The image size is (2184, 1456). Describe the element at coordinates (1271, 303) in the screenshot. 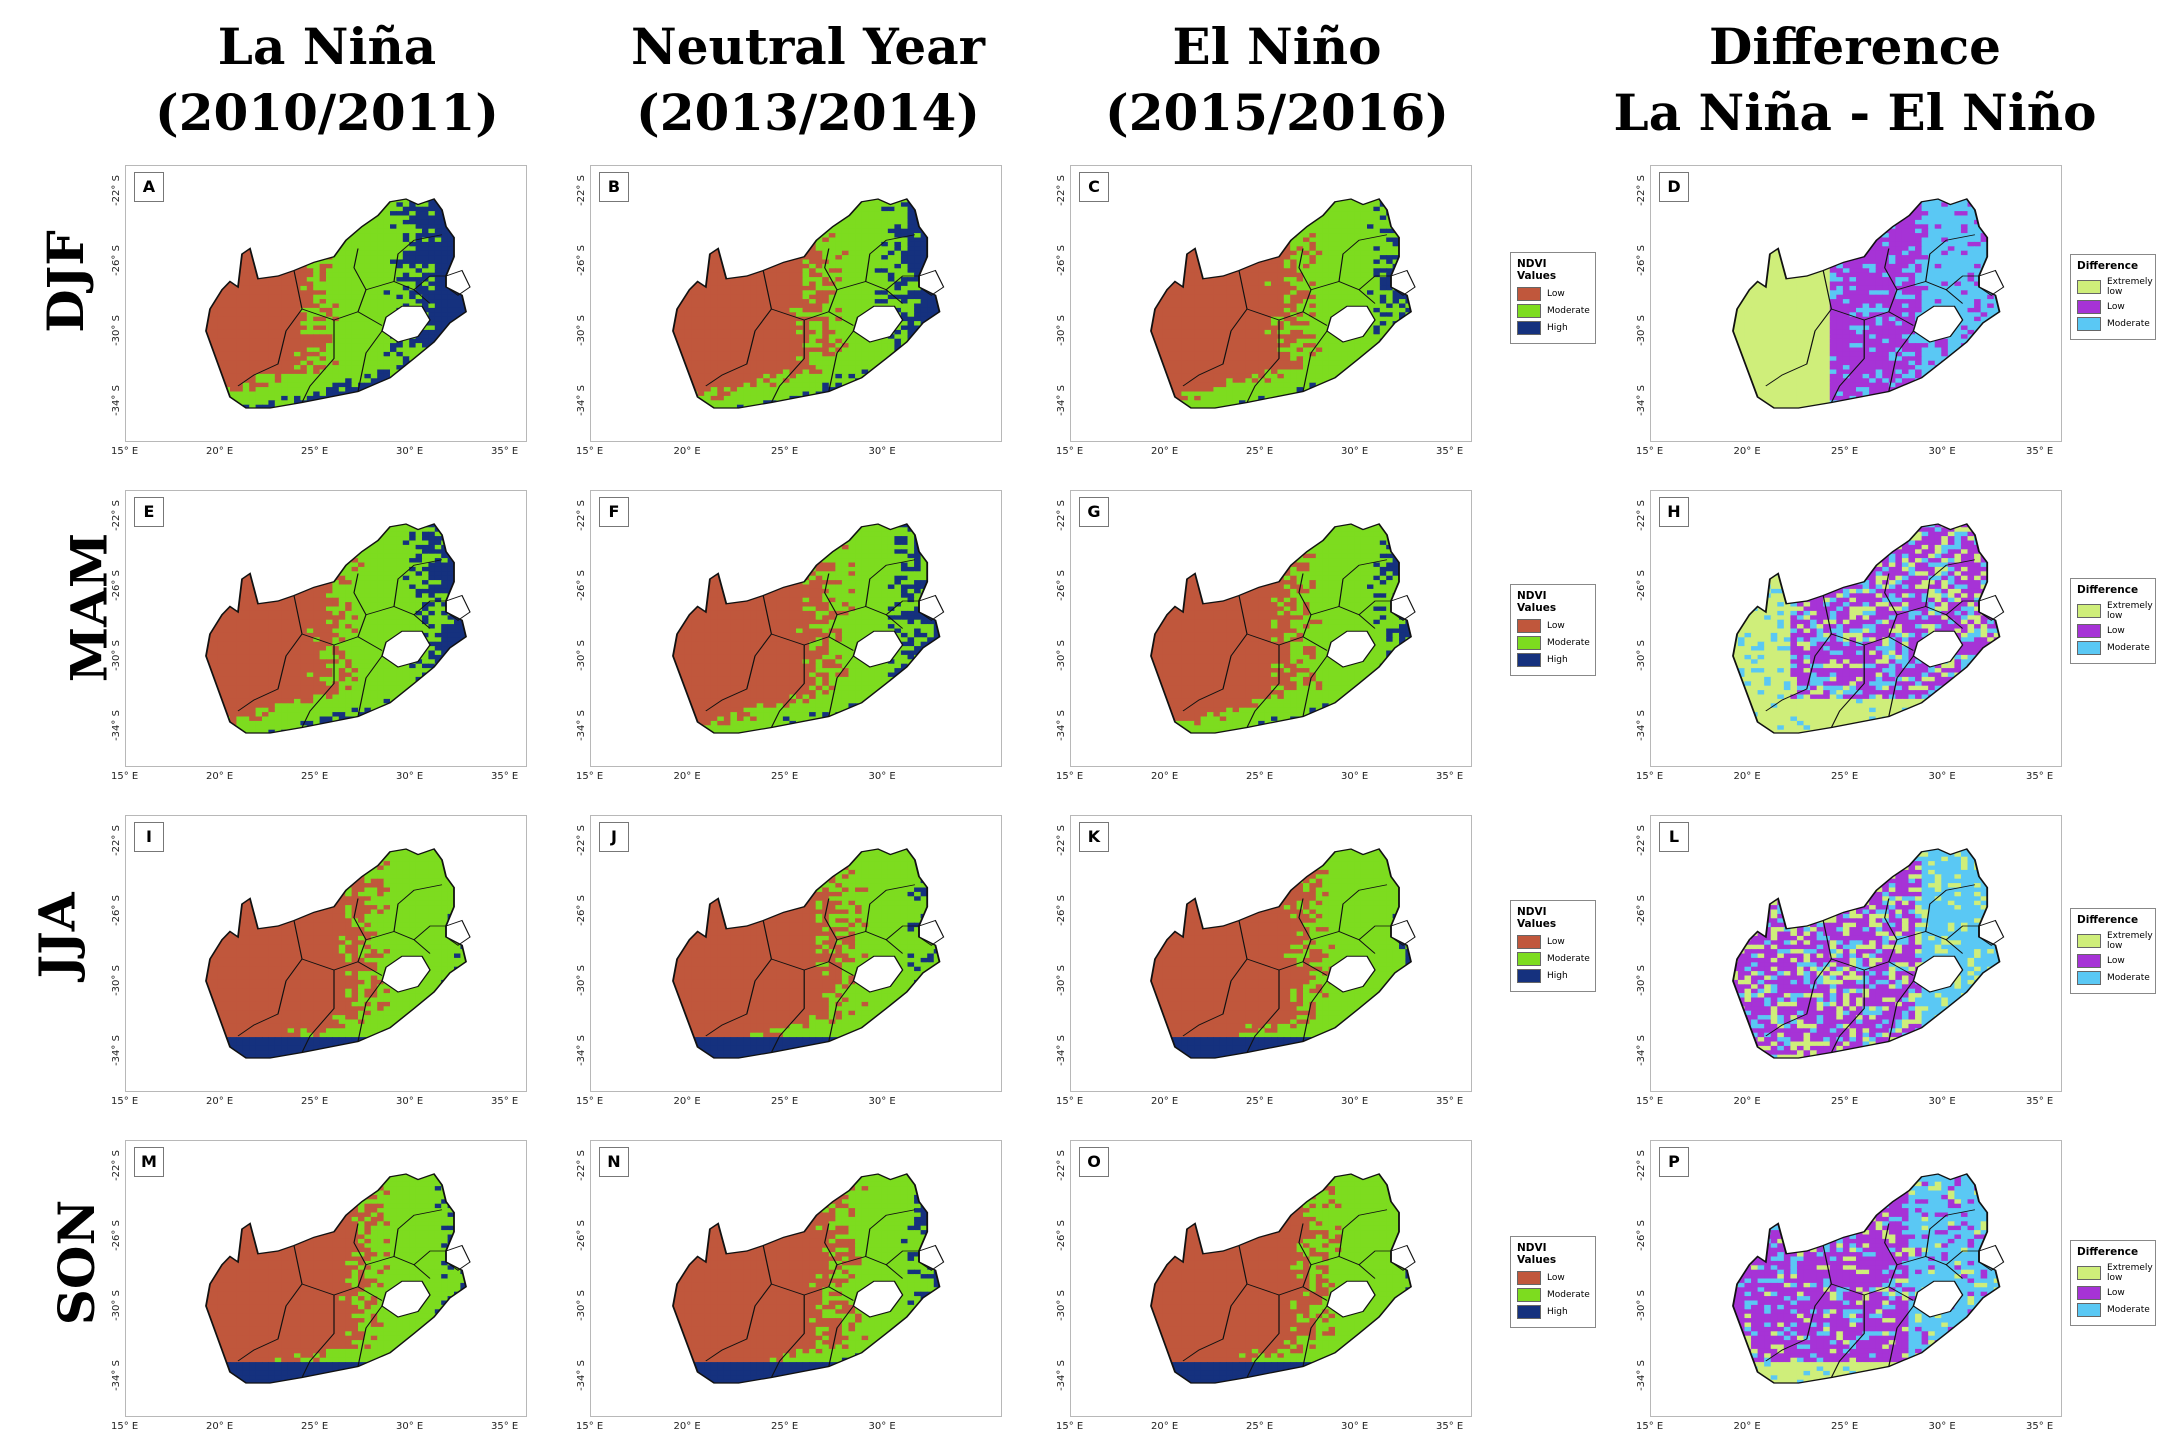

I see `map-panel: C` at that location.